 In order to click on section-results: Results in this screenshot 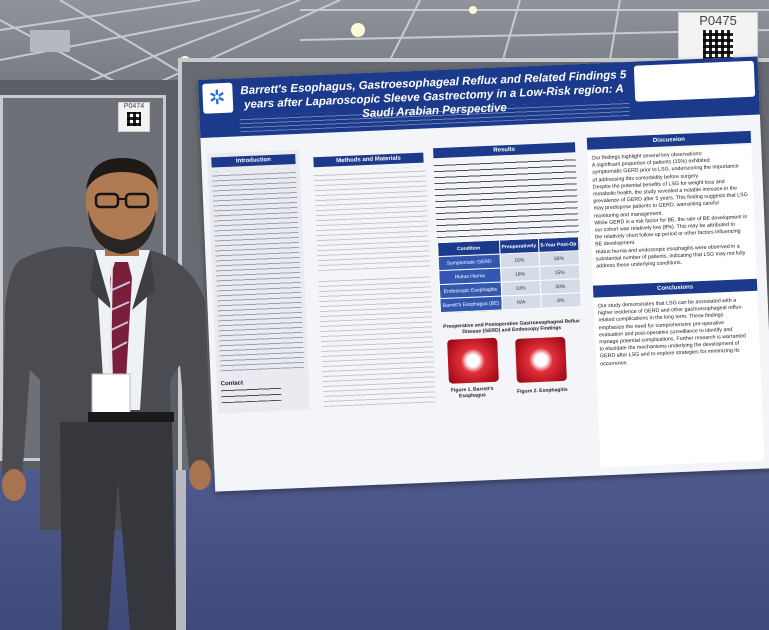, I will do `click(504, 150)`.